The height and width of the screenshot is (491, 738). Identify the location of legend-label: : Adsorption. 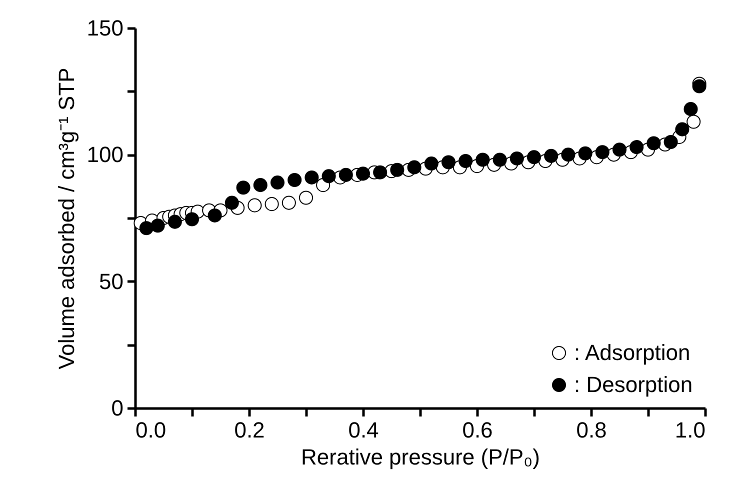
(632, 352).